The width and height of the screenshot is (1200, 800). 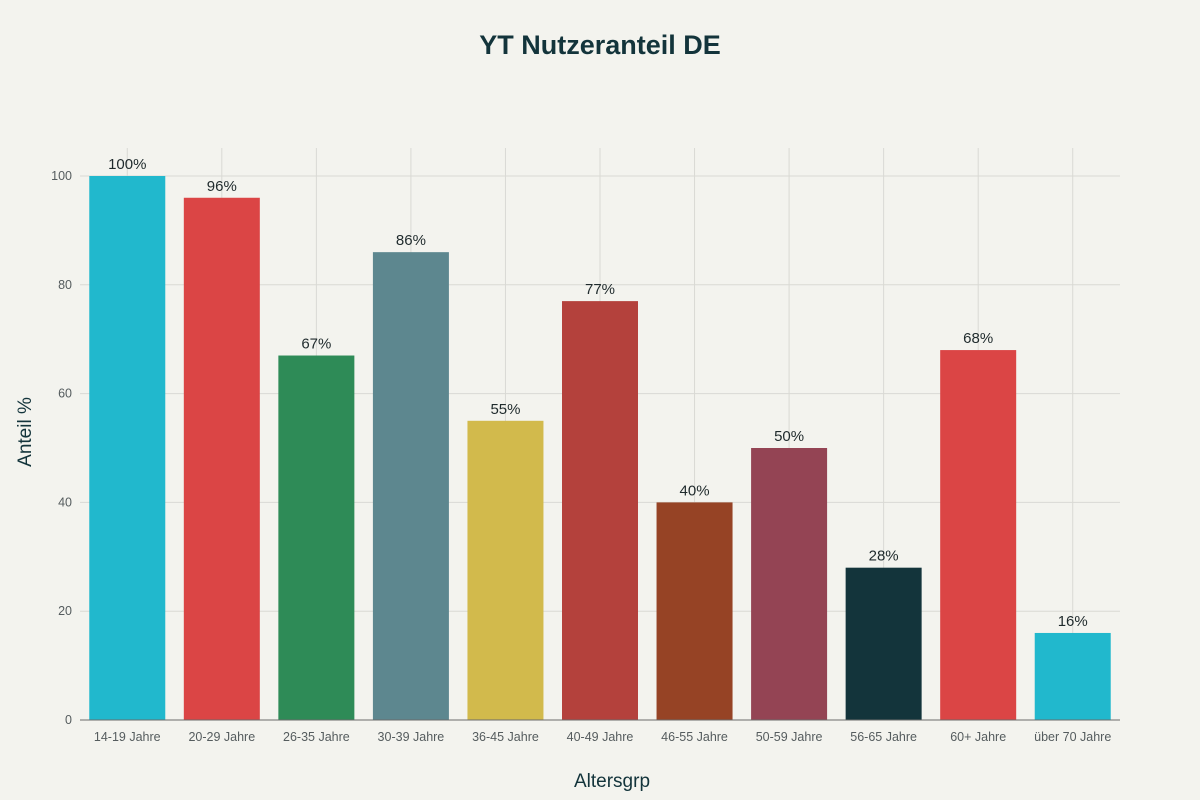 What do you see at coordinates (612, 781) in the screenshot?
I see `x-axis-title: Altersgrp` at bounding box center [612, 781].